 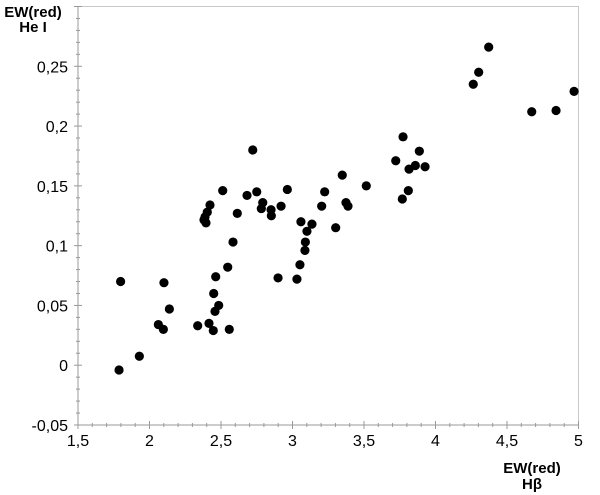 What do you see at coordinates (57, 127) in the screenshot?
I see `y-tick-label: 0,2` at bounding box center [57, 127].